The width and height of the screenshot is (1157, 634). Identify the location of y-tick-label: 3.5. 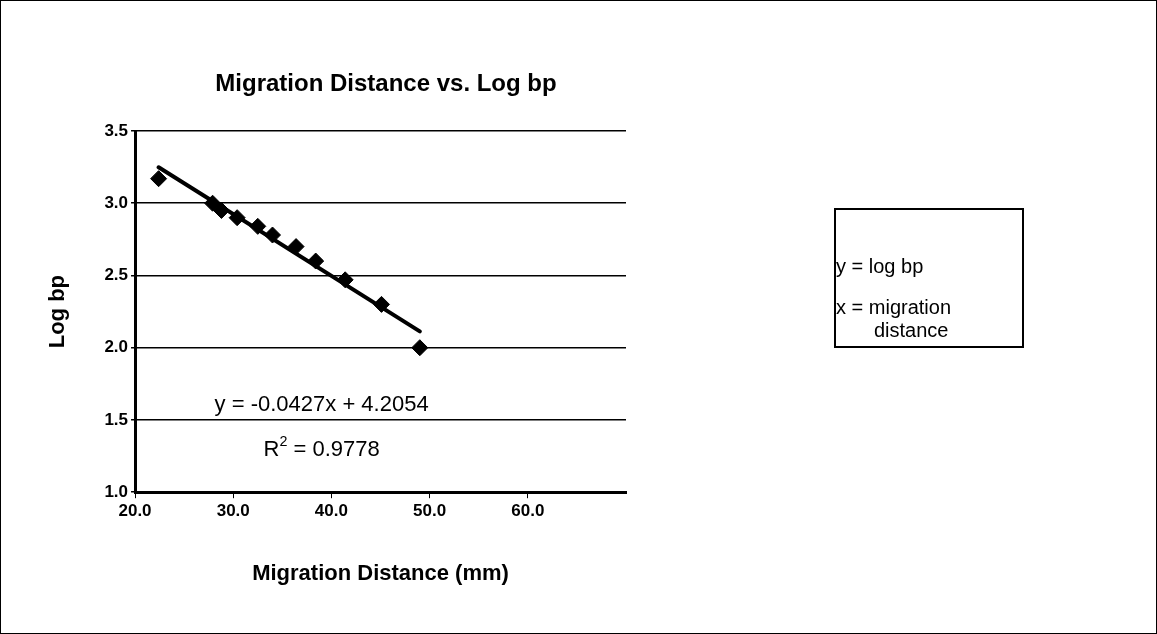
(116, 130).